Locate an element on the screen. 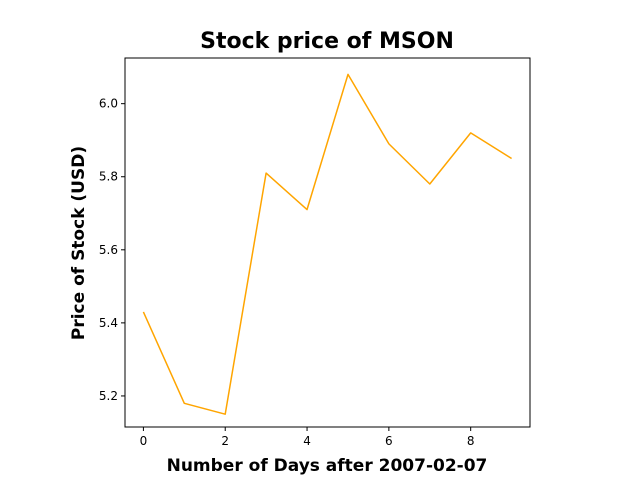  x-axis-ticks: 0 2 4 6 8 is located at coordinates (307, 437).